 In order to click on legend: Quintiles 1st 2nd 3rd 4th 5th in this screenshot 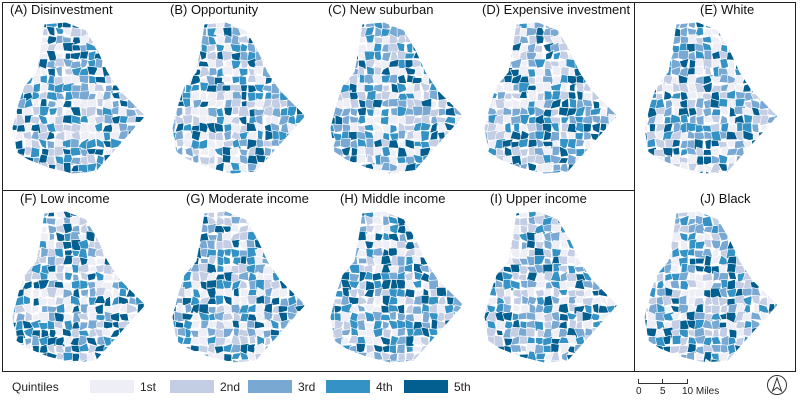, I will do `click(312, 388)`.